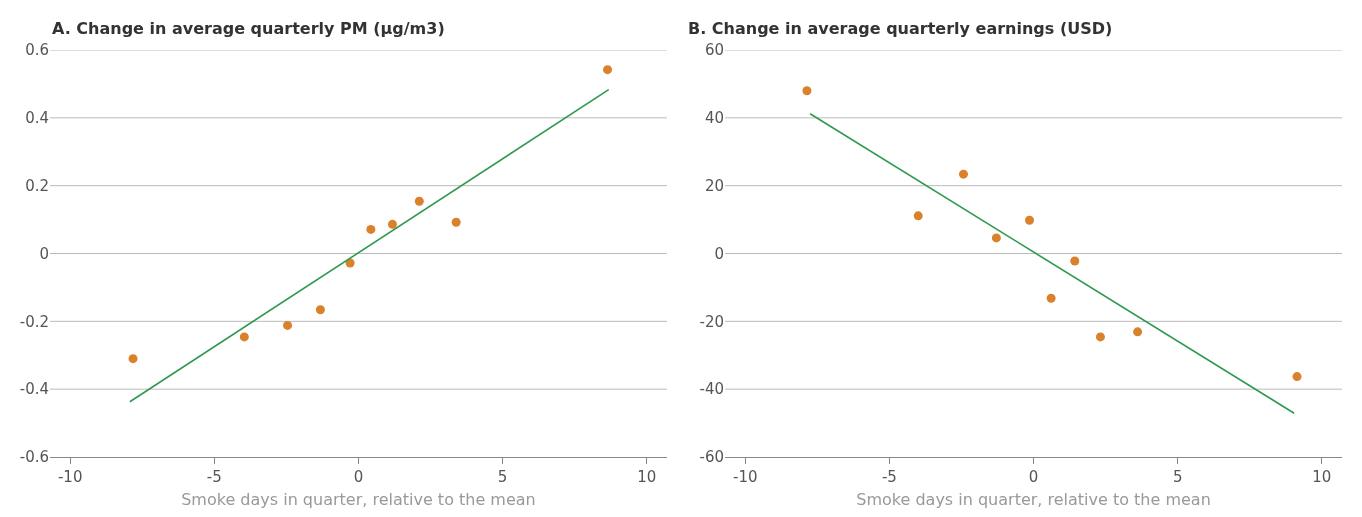  I want to click on y-tick-label: -20, so click(712, 321).